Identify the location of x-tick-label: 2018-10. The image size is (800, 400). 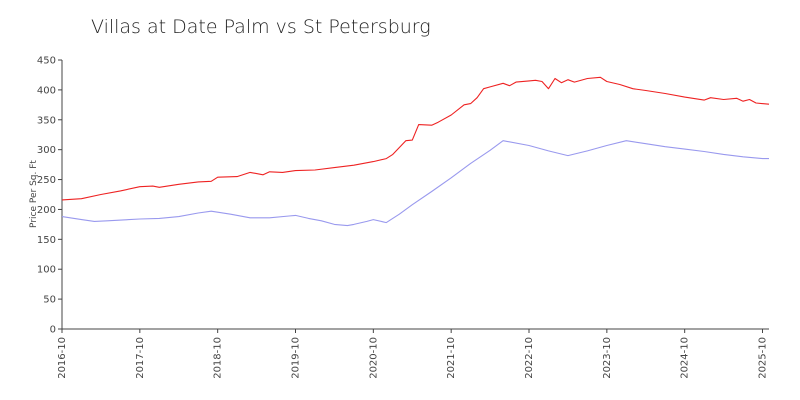
(218, 358).